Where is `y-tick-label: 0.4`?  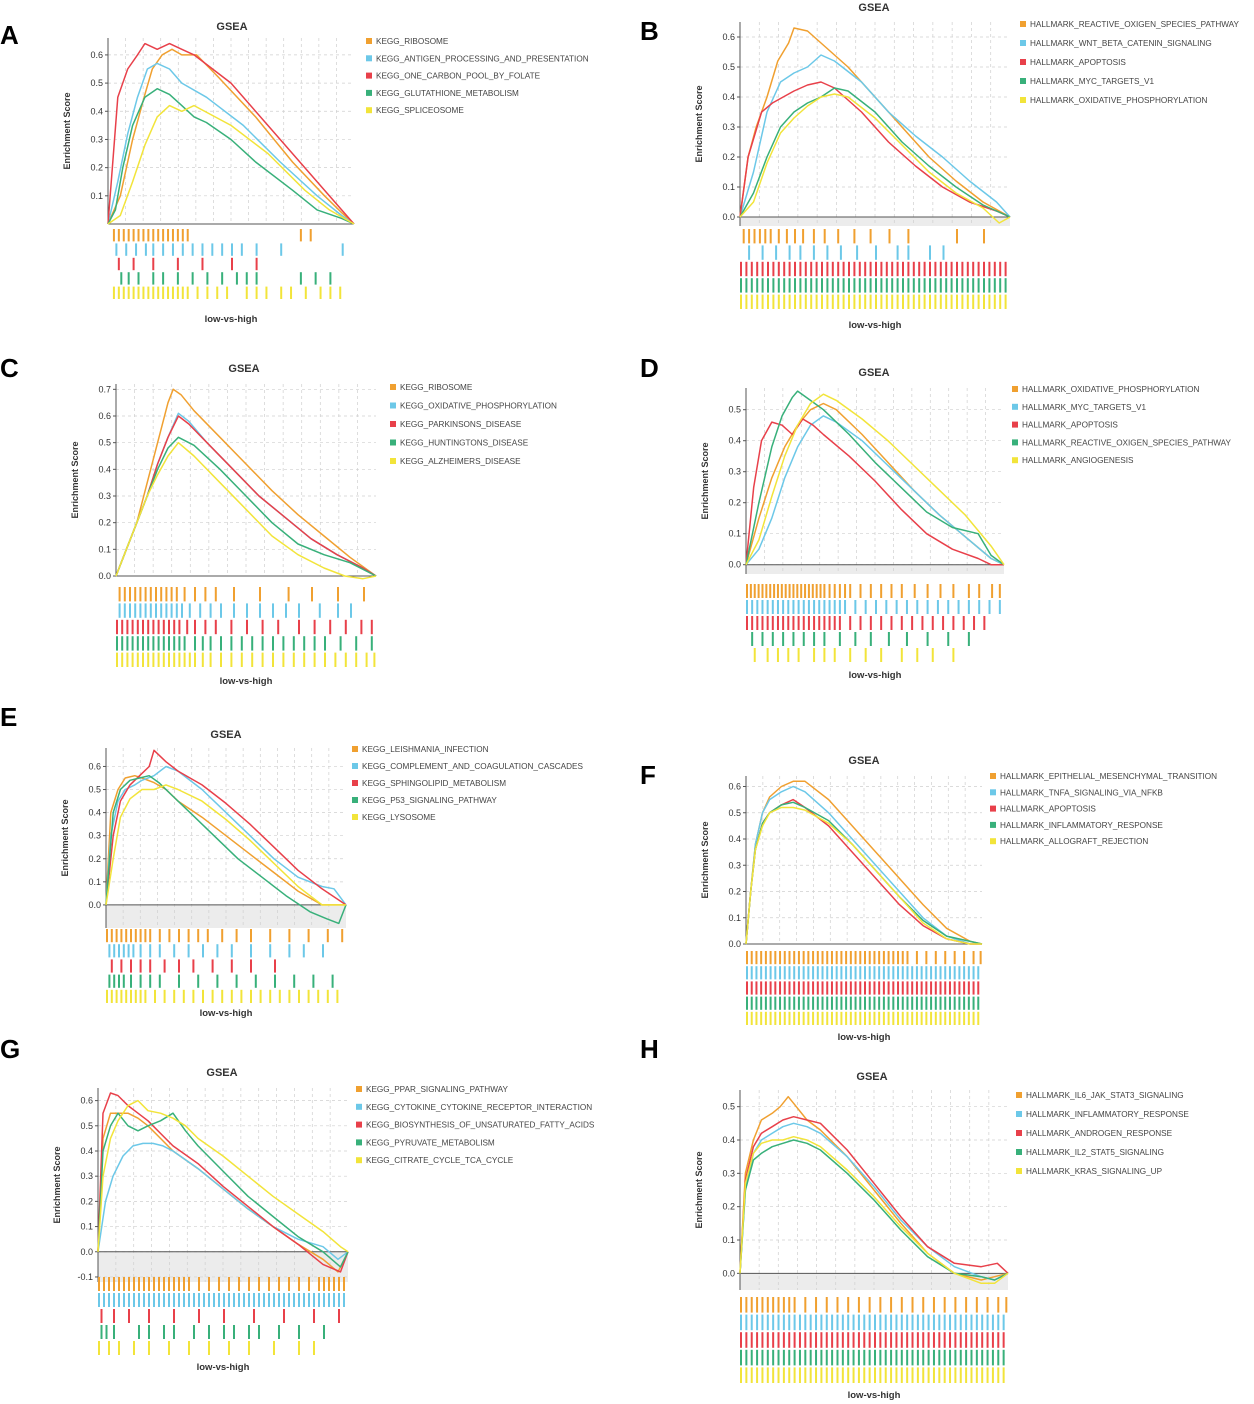 y-tick-label: 0.4 is located at coordinates (734, 839).